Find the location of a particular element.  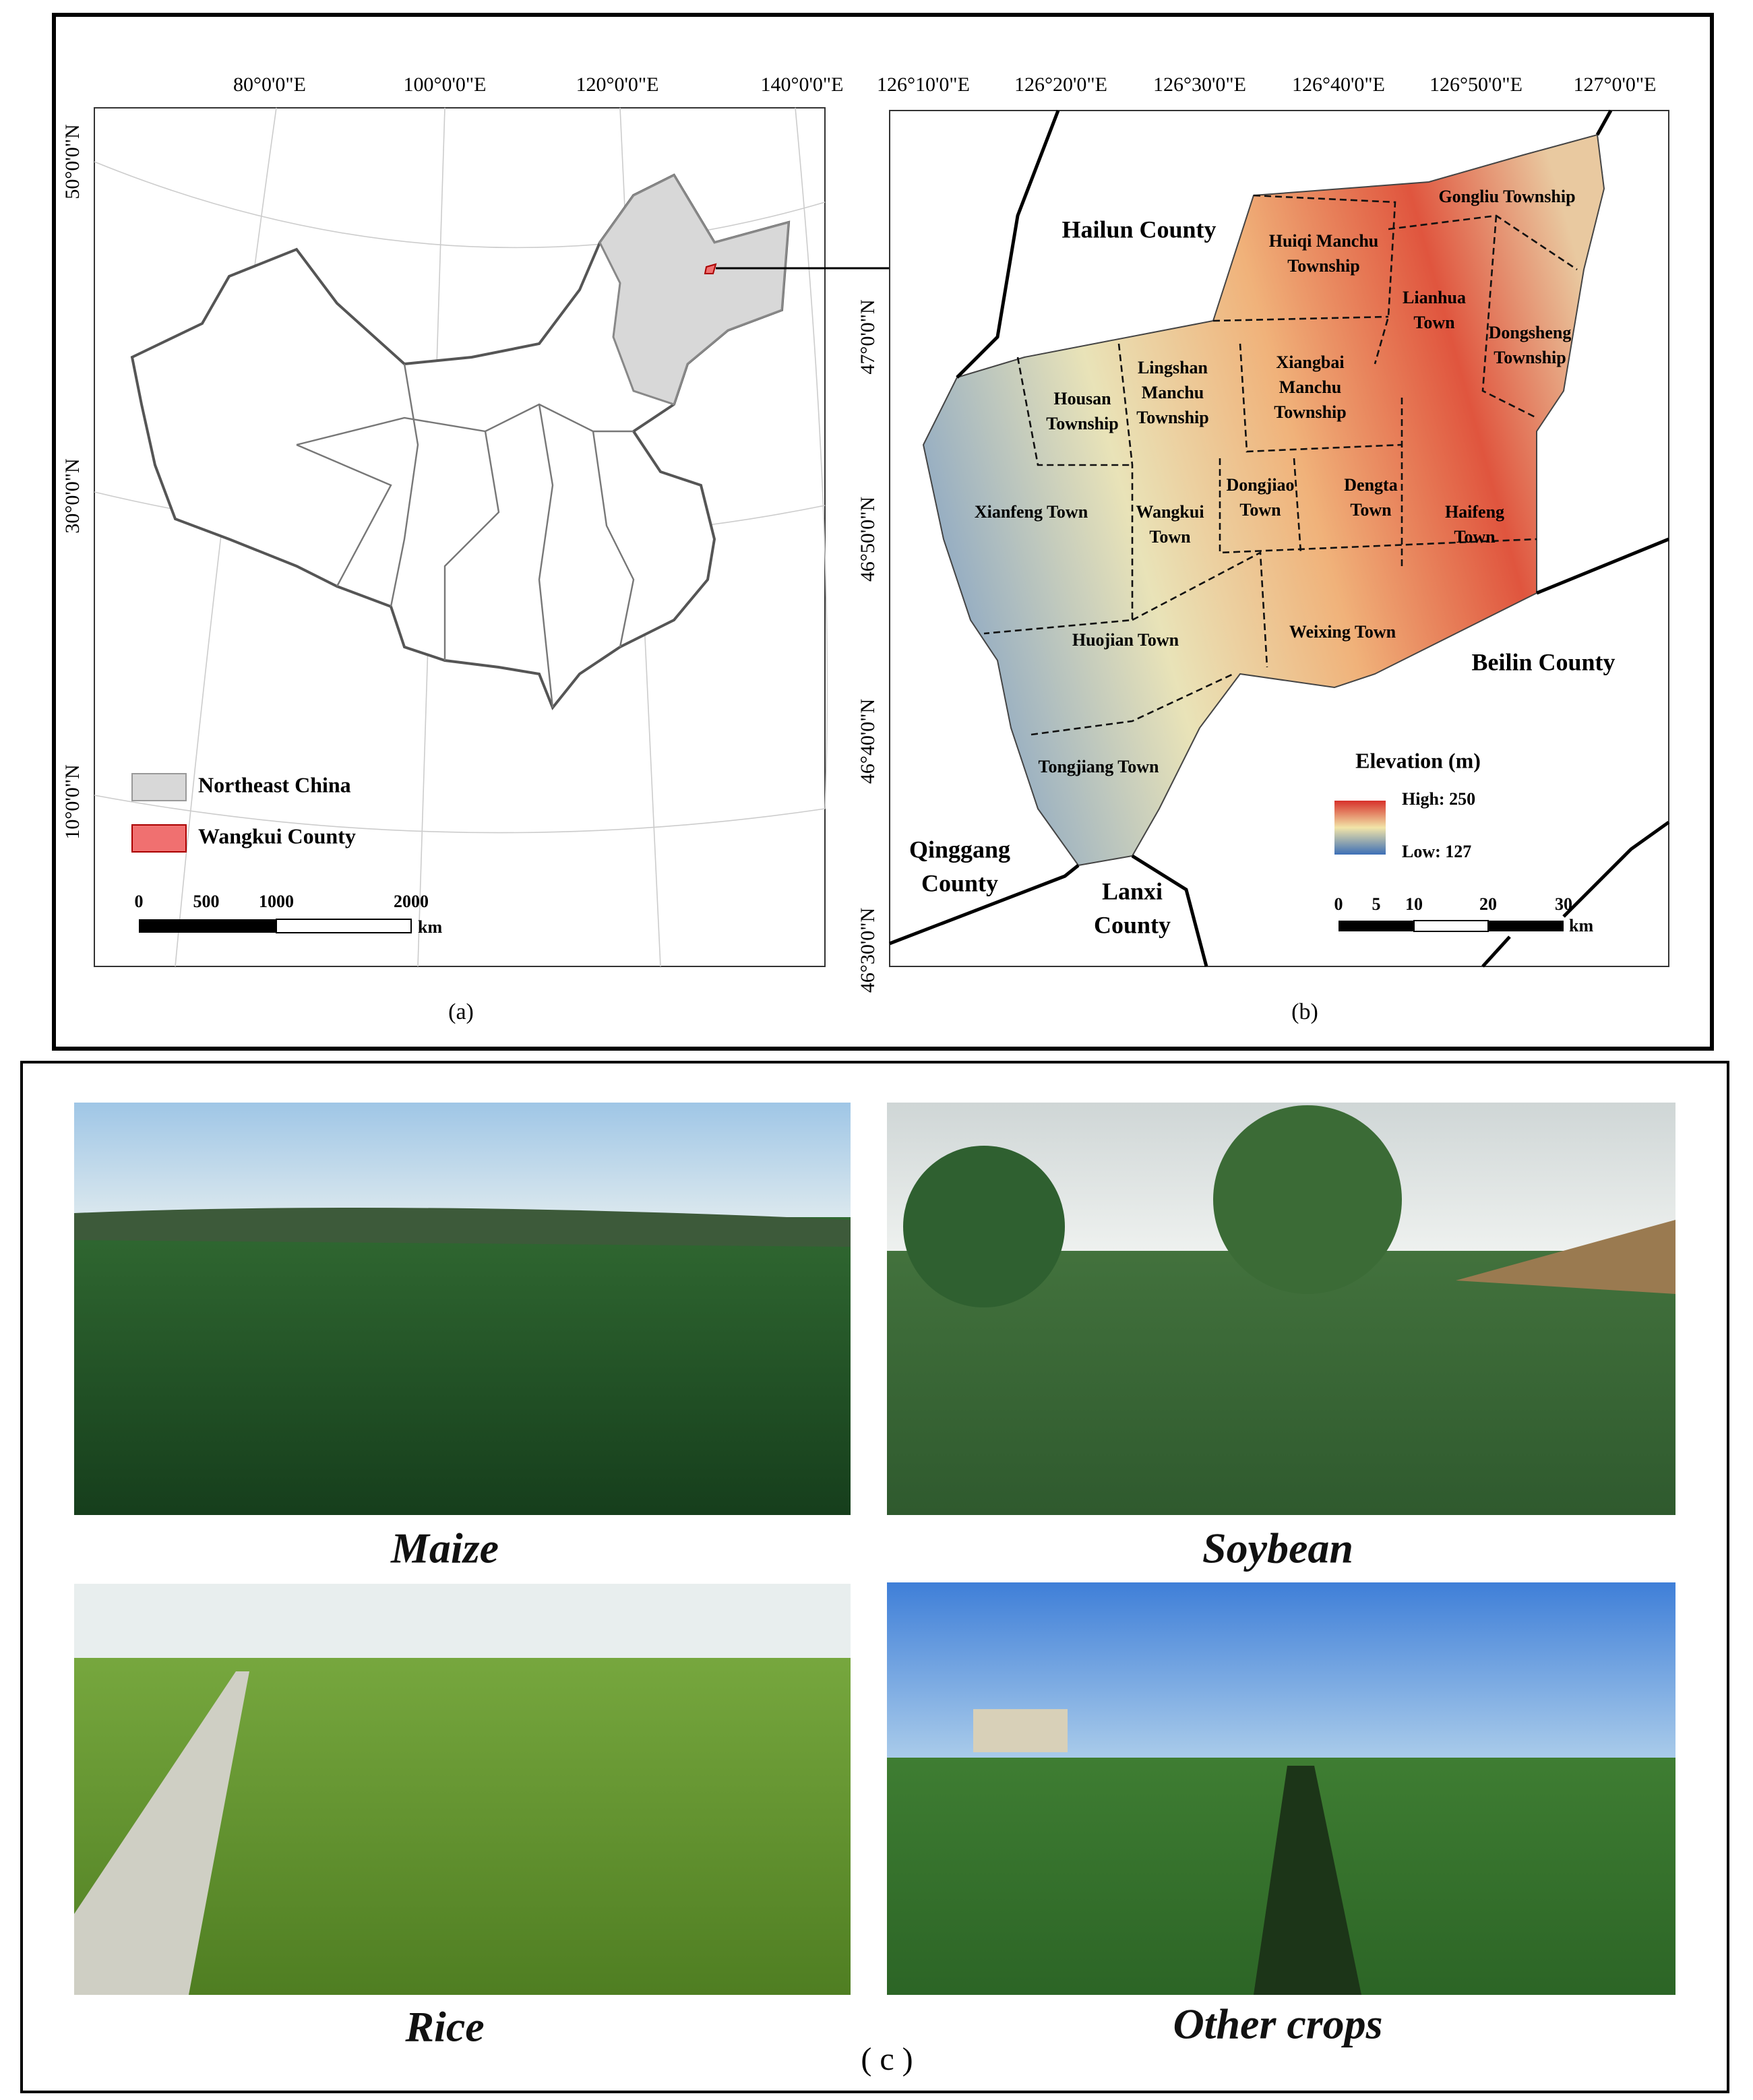

town-label: Weixing Town is located at coordinates (1342, 632).